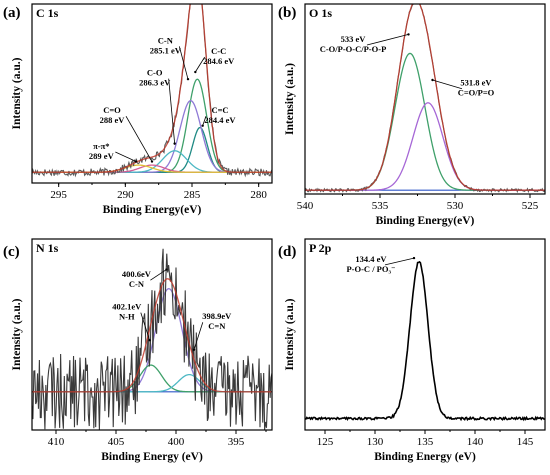 This screenshot has height=475, width=550. I want to click on peak-annotation: 134.4 eVP-O-C / PO₃⁻, so click(380, 264).